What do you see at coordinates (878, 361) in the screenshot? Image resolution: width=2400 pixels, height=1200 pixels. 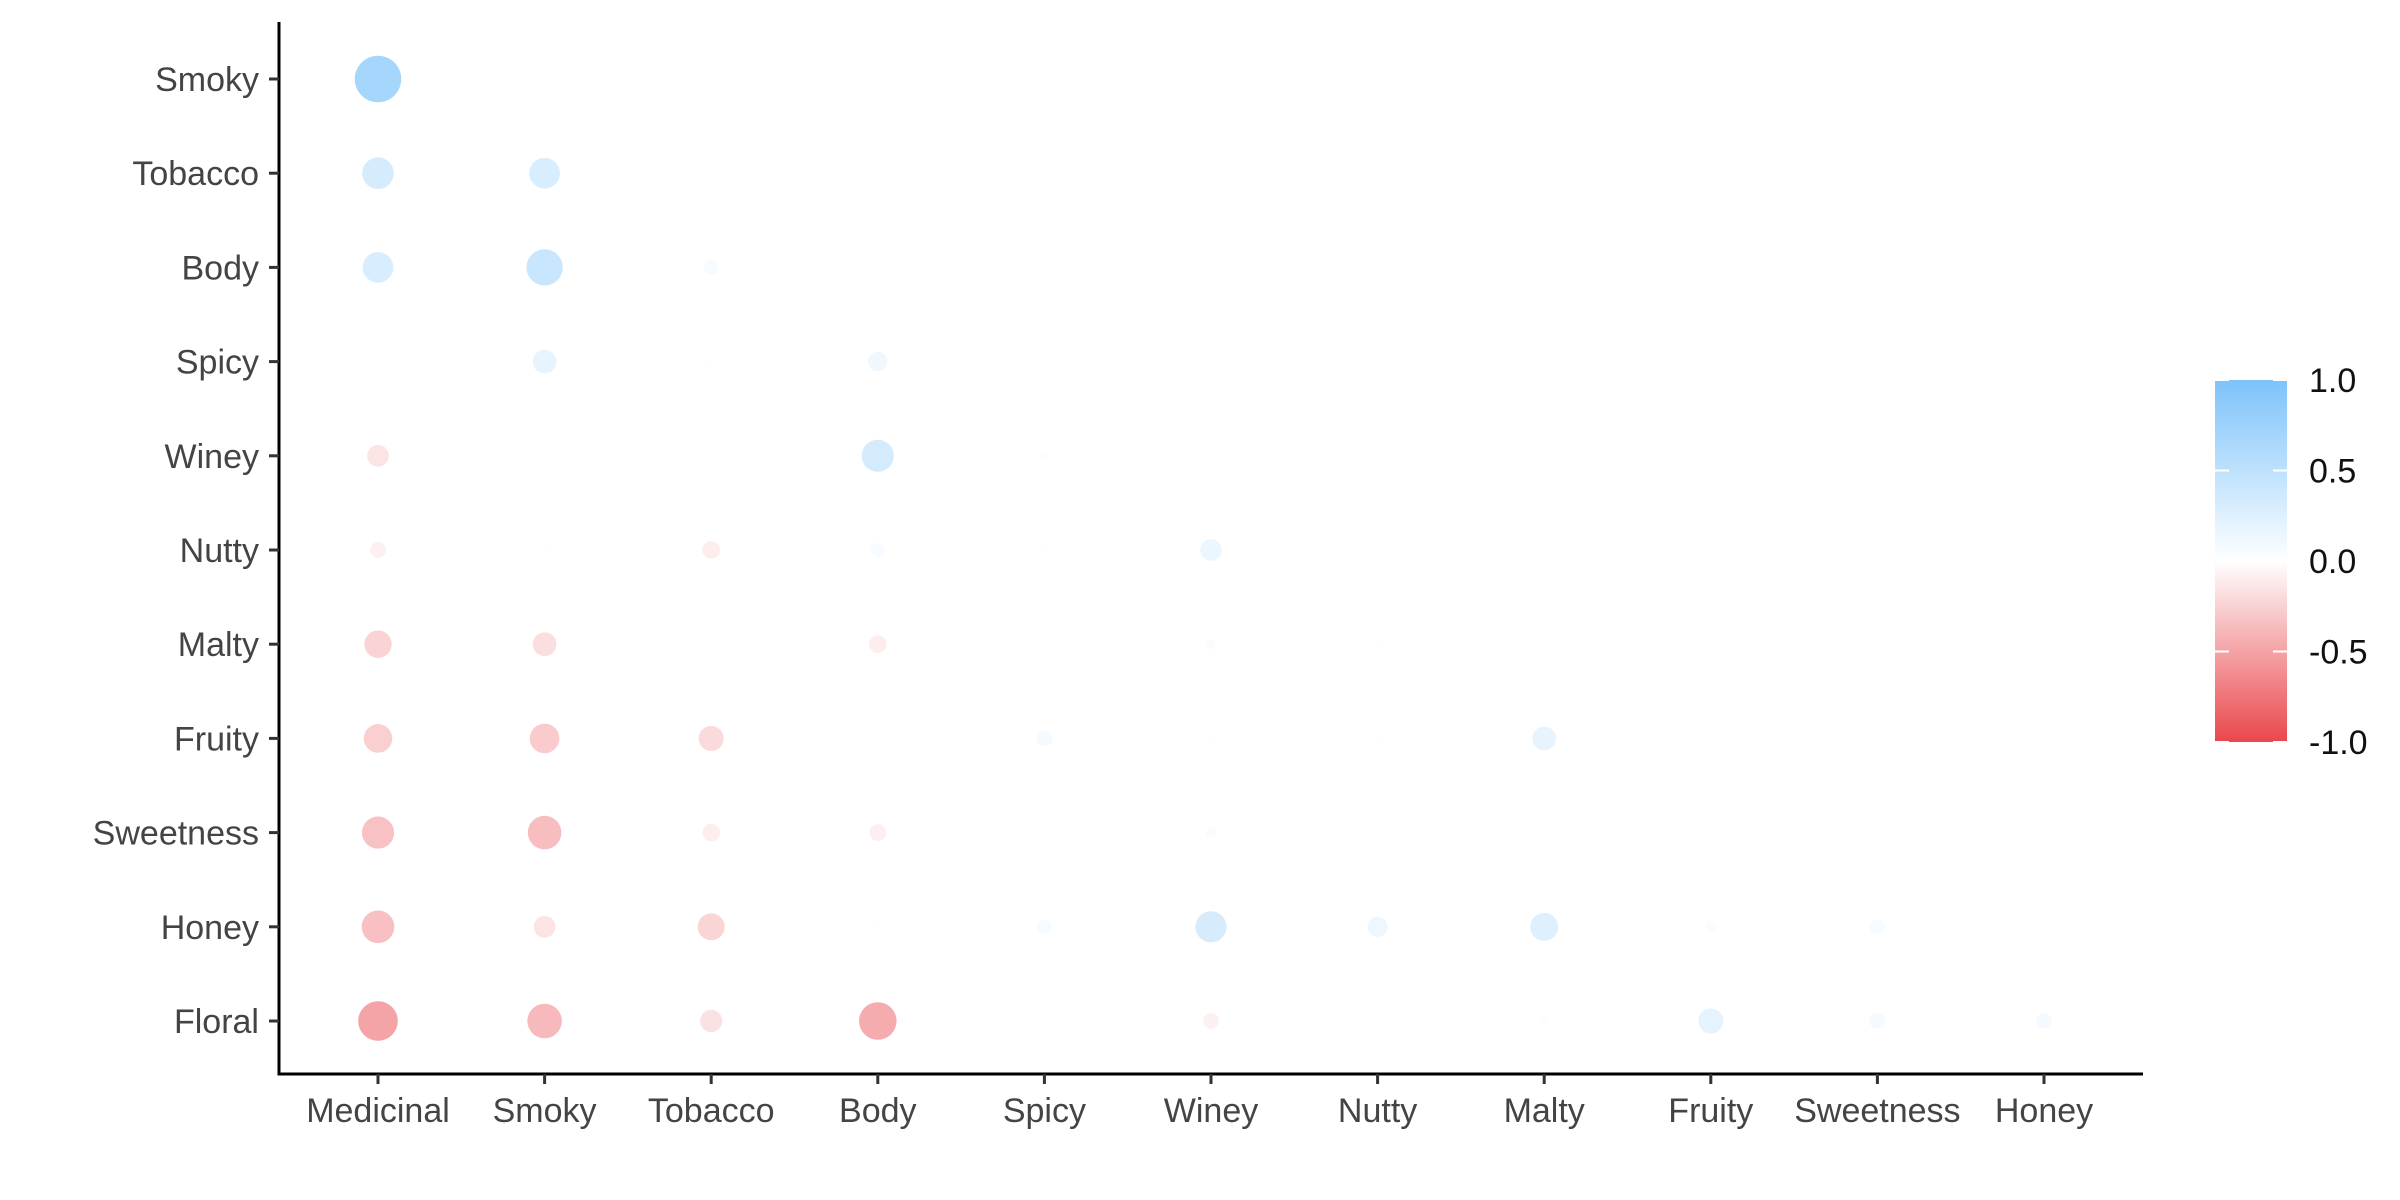 I see `bubble-body-spicy` at bounding box center [878, 361].